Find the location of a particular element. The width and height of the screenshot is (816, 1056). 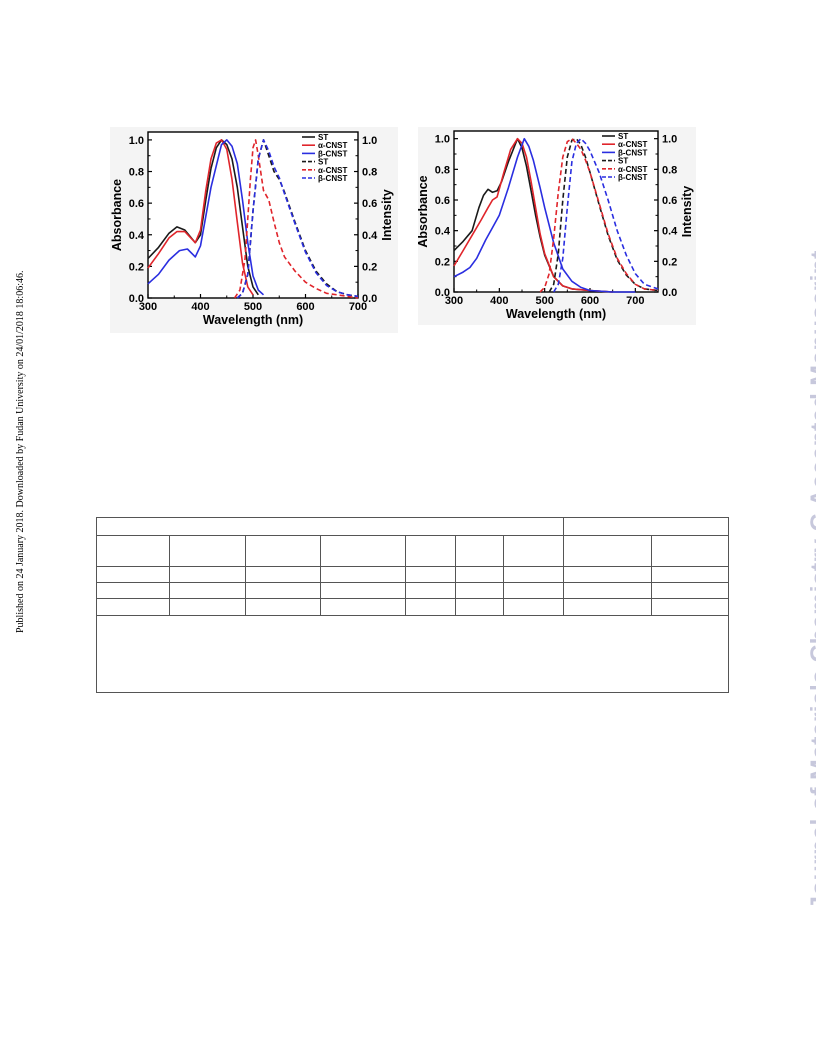

y-tick-label: 0.8 is located at coordinates (136, 173).